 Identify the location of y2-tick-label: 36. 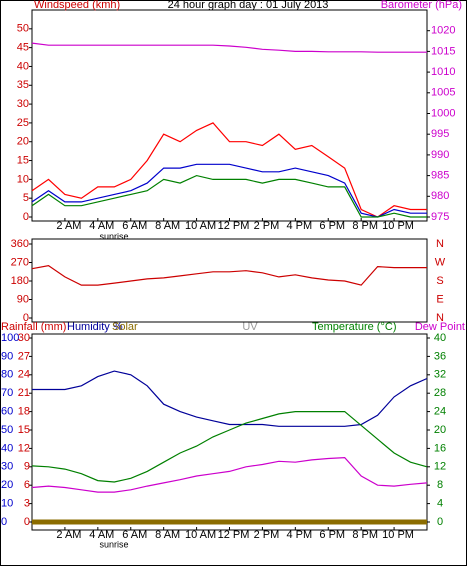
(440, 356).